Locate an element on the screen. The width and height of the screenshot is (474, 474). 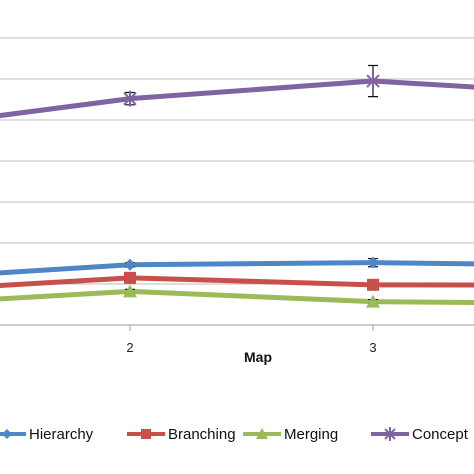
legend-label: Concept is located at coordinates (440, 434).